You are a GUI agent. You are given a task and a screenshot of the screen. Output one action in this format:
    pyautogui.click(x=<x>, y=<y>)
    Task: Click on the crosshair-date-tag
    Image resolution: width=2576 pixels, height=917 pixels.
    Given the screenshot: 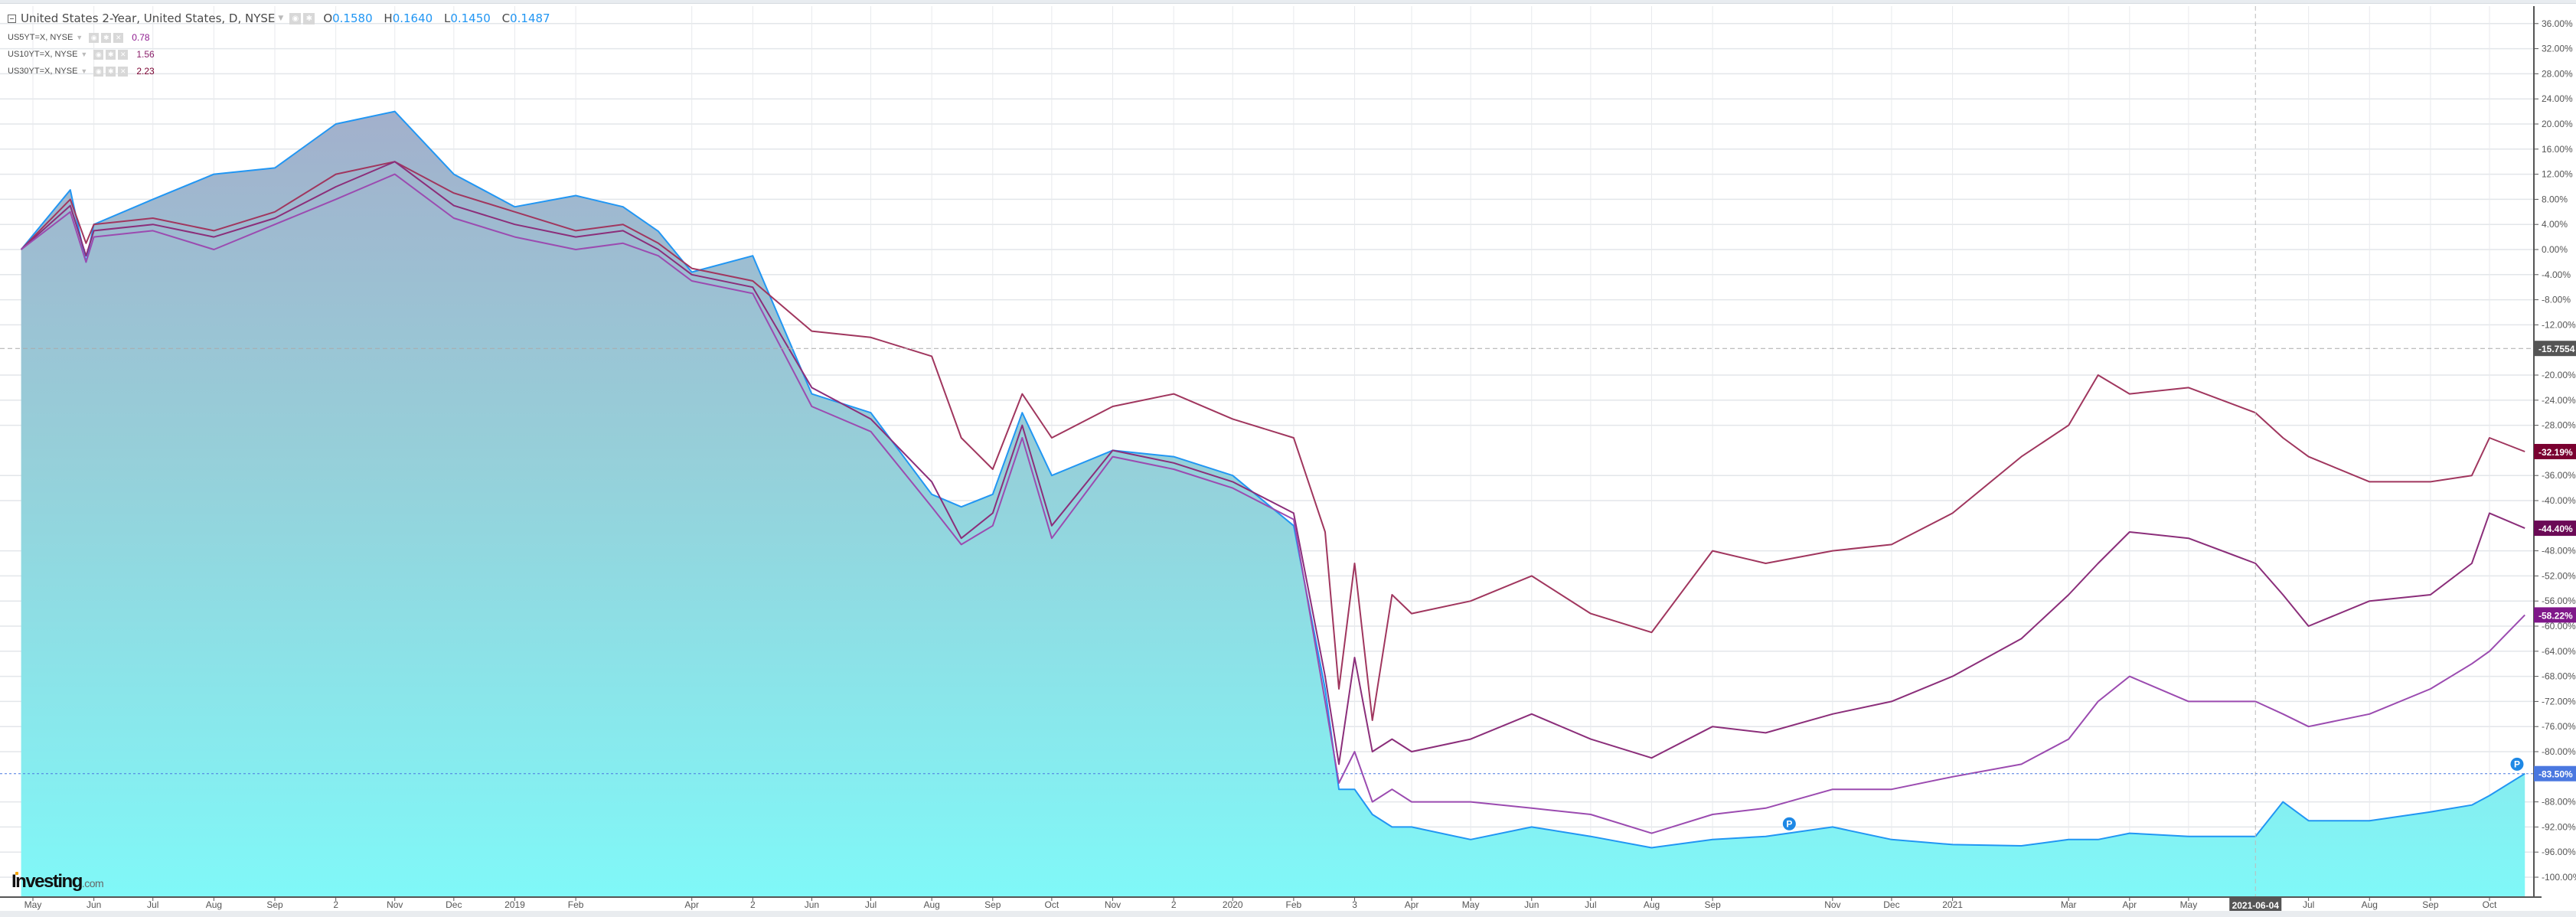 What is the action you would take?
    pyautogui.click(x=2255, y=905)
    